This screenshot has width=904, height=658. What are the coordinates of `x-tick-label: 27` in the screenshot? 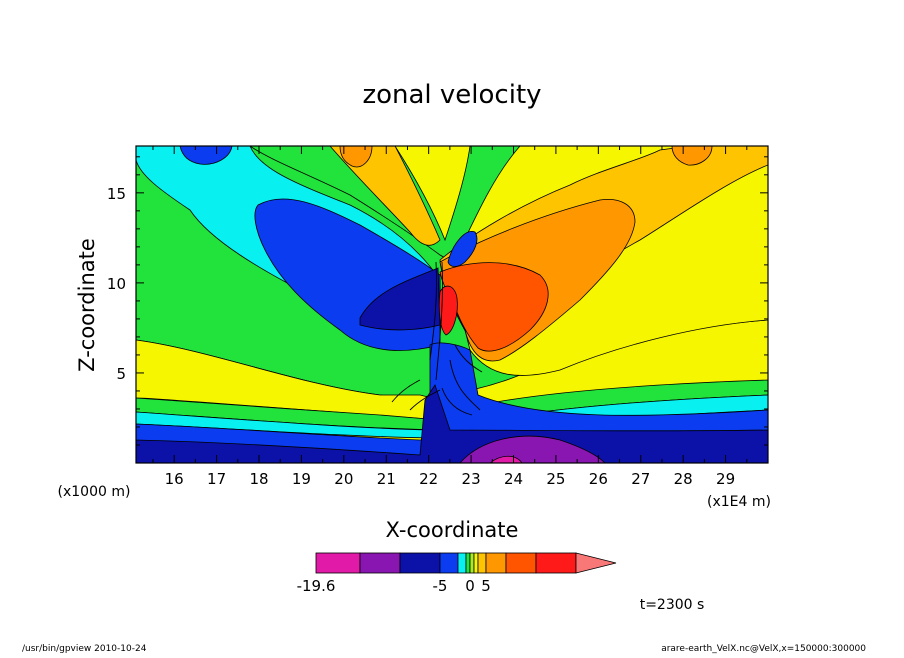 It's located at (640, 479).